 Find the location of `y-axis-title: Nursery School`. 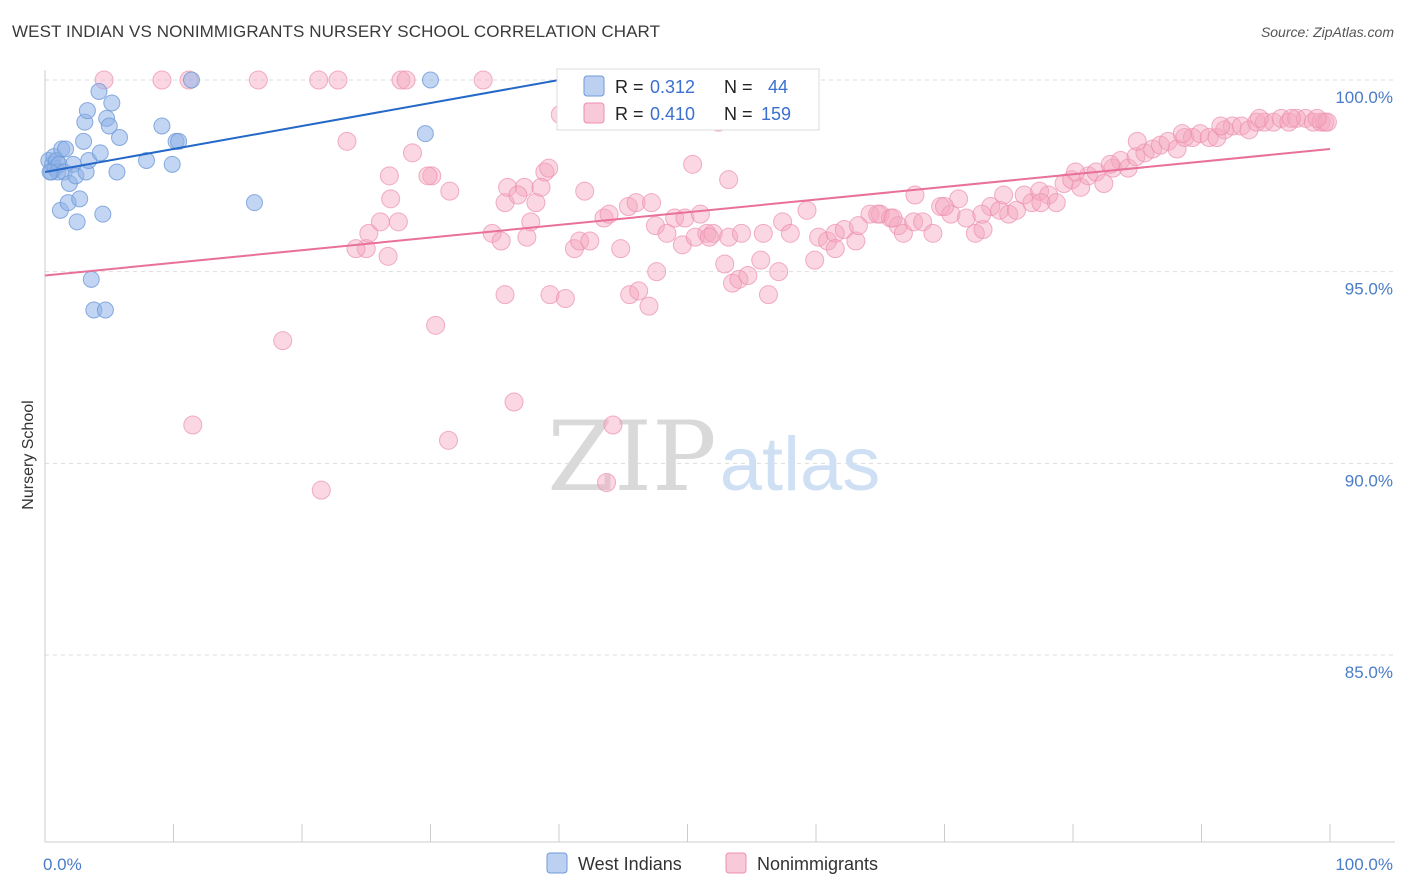

y-axis-title: Nursery School is located at coordinates (28, 454).